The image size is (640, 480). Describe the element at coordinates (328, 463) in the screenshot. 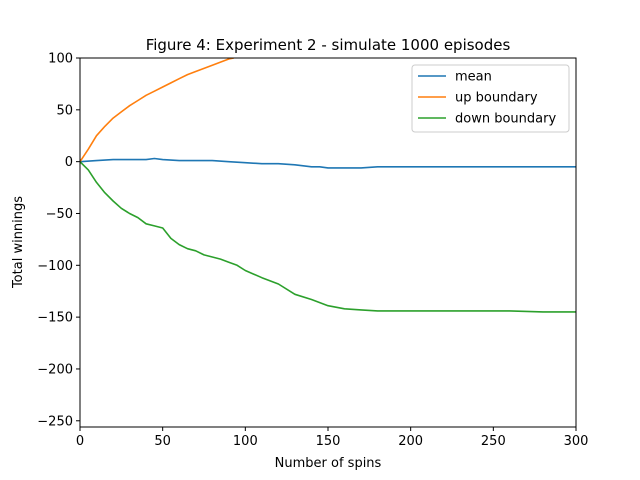

I see `x-axis-label: Number of spins` at that location.